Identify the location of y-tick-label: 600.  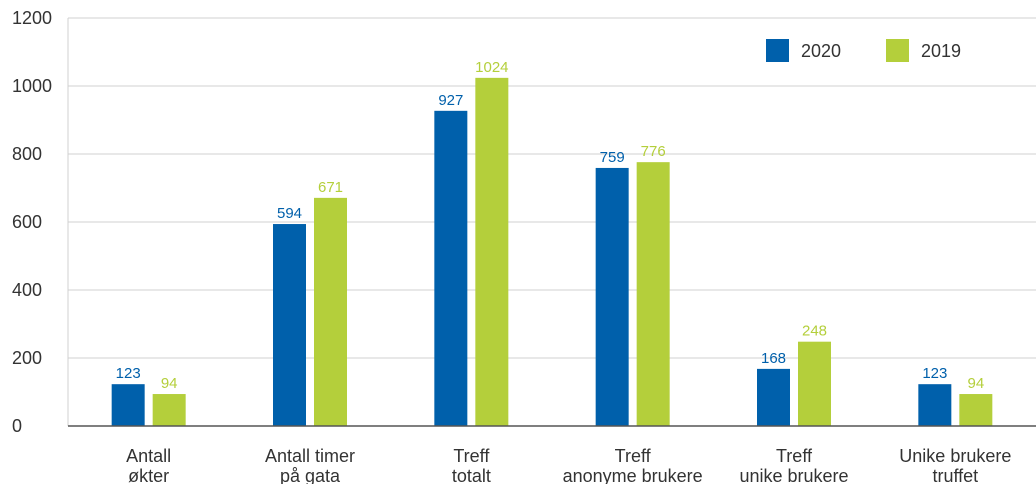
(27, 222).